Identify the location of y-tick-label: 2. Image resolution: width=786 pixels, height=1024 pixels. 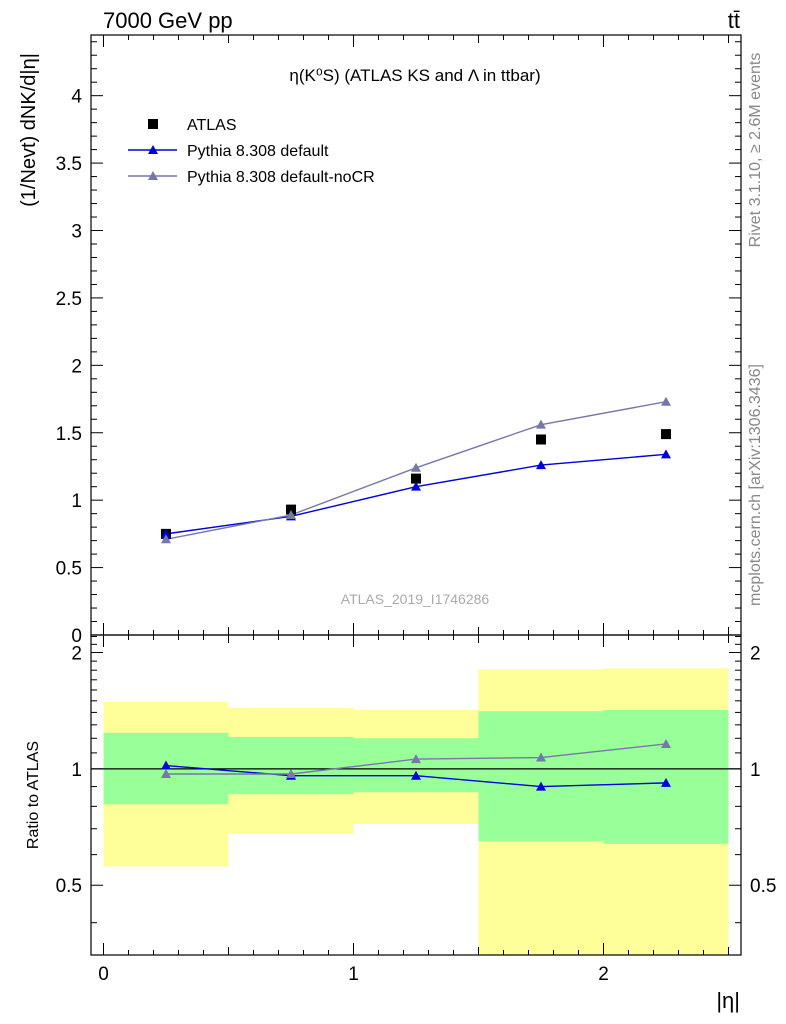
(76, 366).